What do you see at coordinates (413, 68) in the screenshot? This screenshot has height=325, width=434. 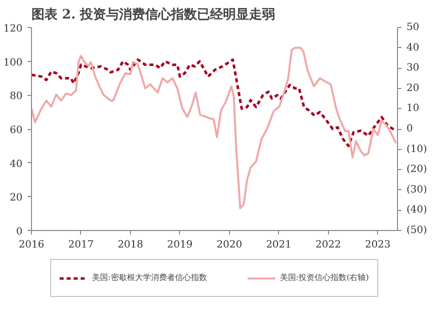 I see `y2-tick-label: 30` at bounding box center [413, 68].